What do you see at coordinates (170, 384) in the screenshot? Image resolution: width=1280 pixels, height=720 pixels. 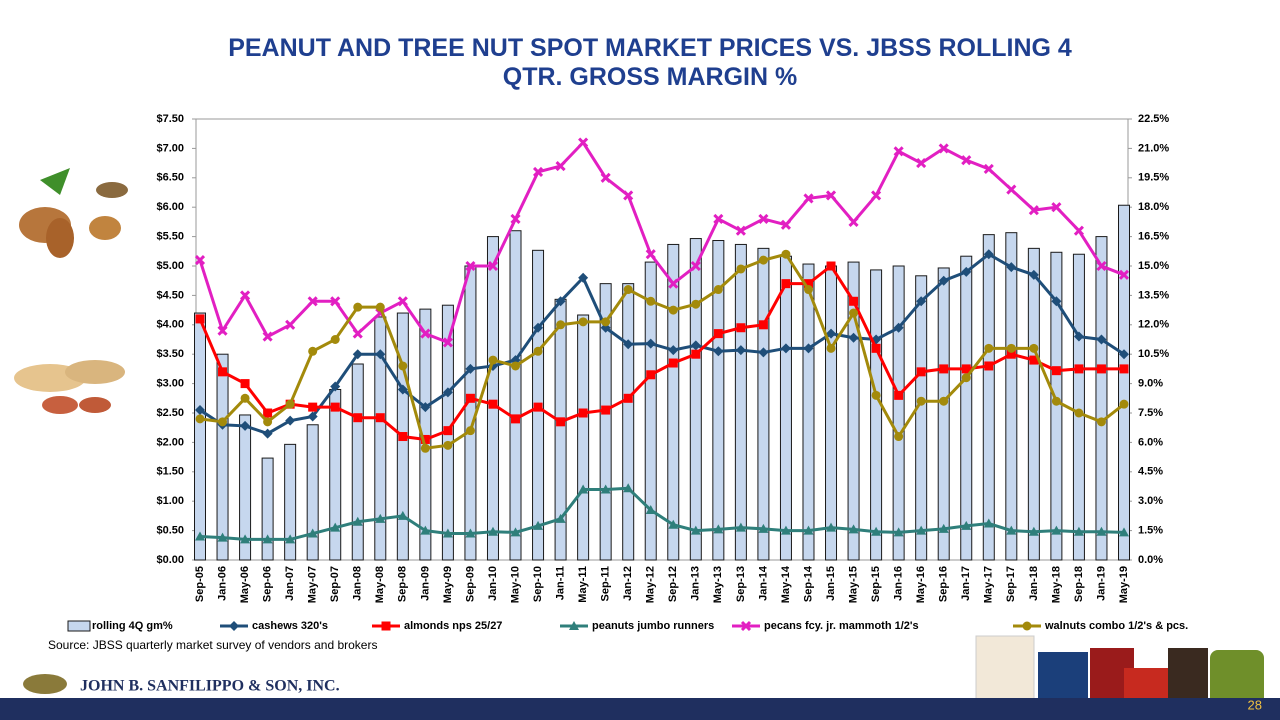 I see `y-tick-label: $3.00` at bounding box center [170, 384].